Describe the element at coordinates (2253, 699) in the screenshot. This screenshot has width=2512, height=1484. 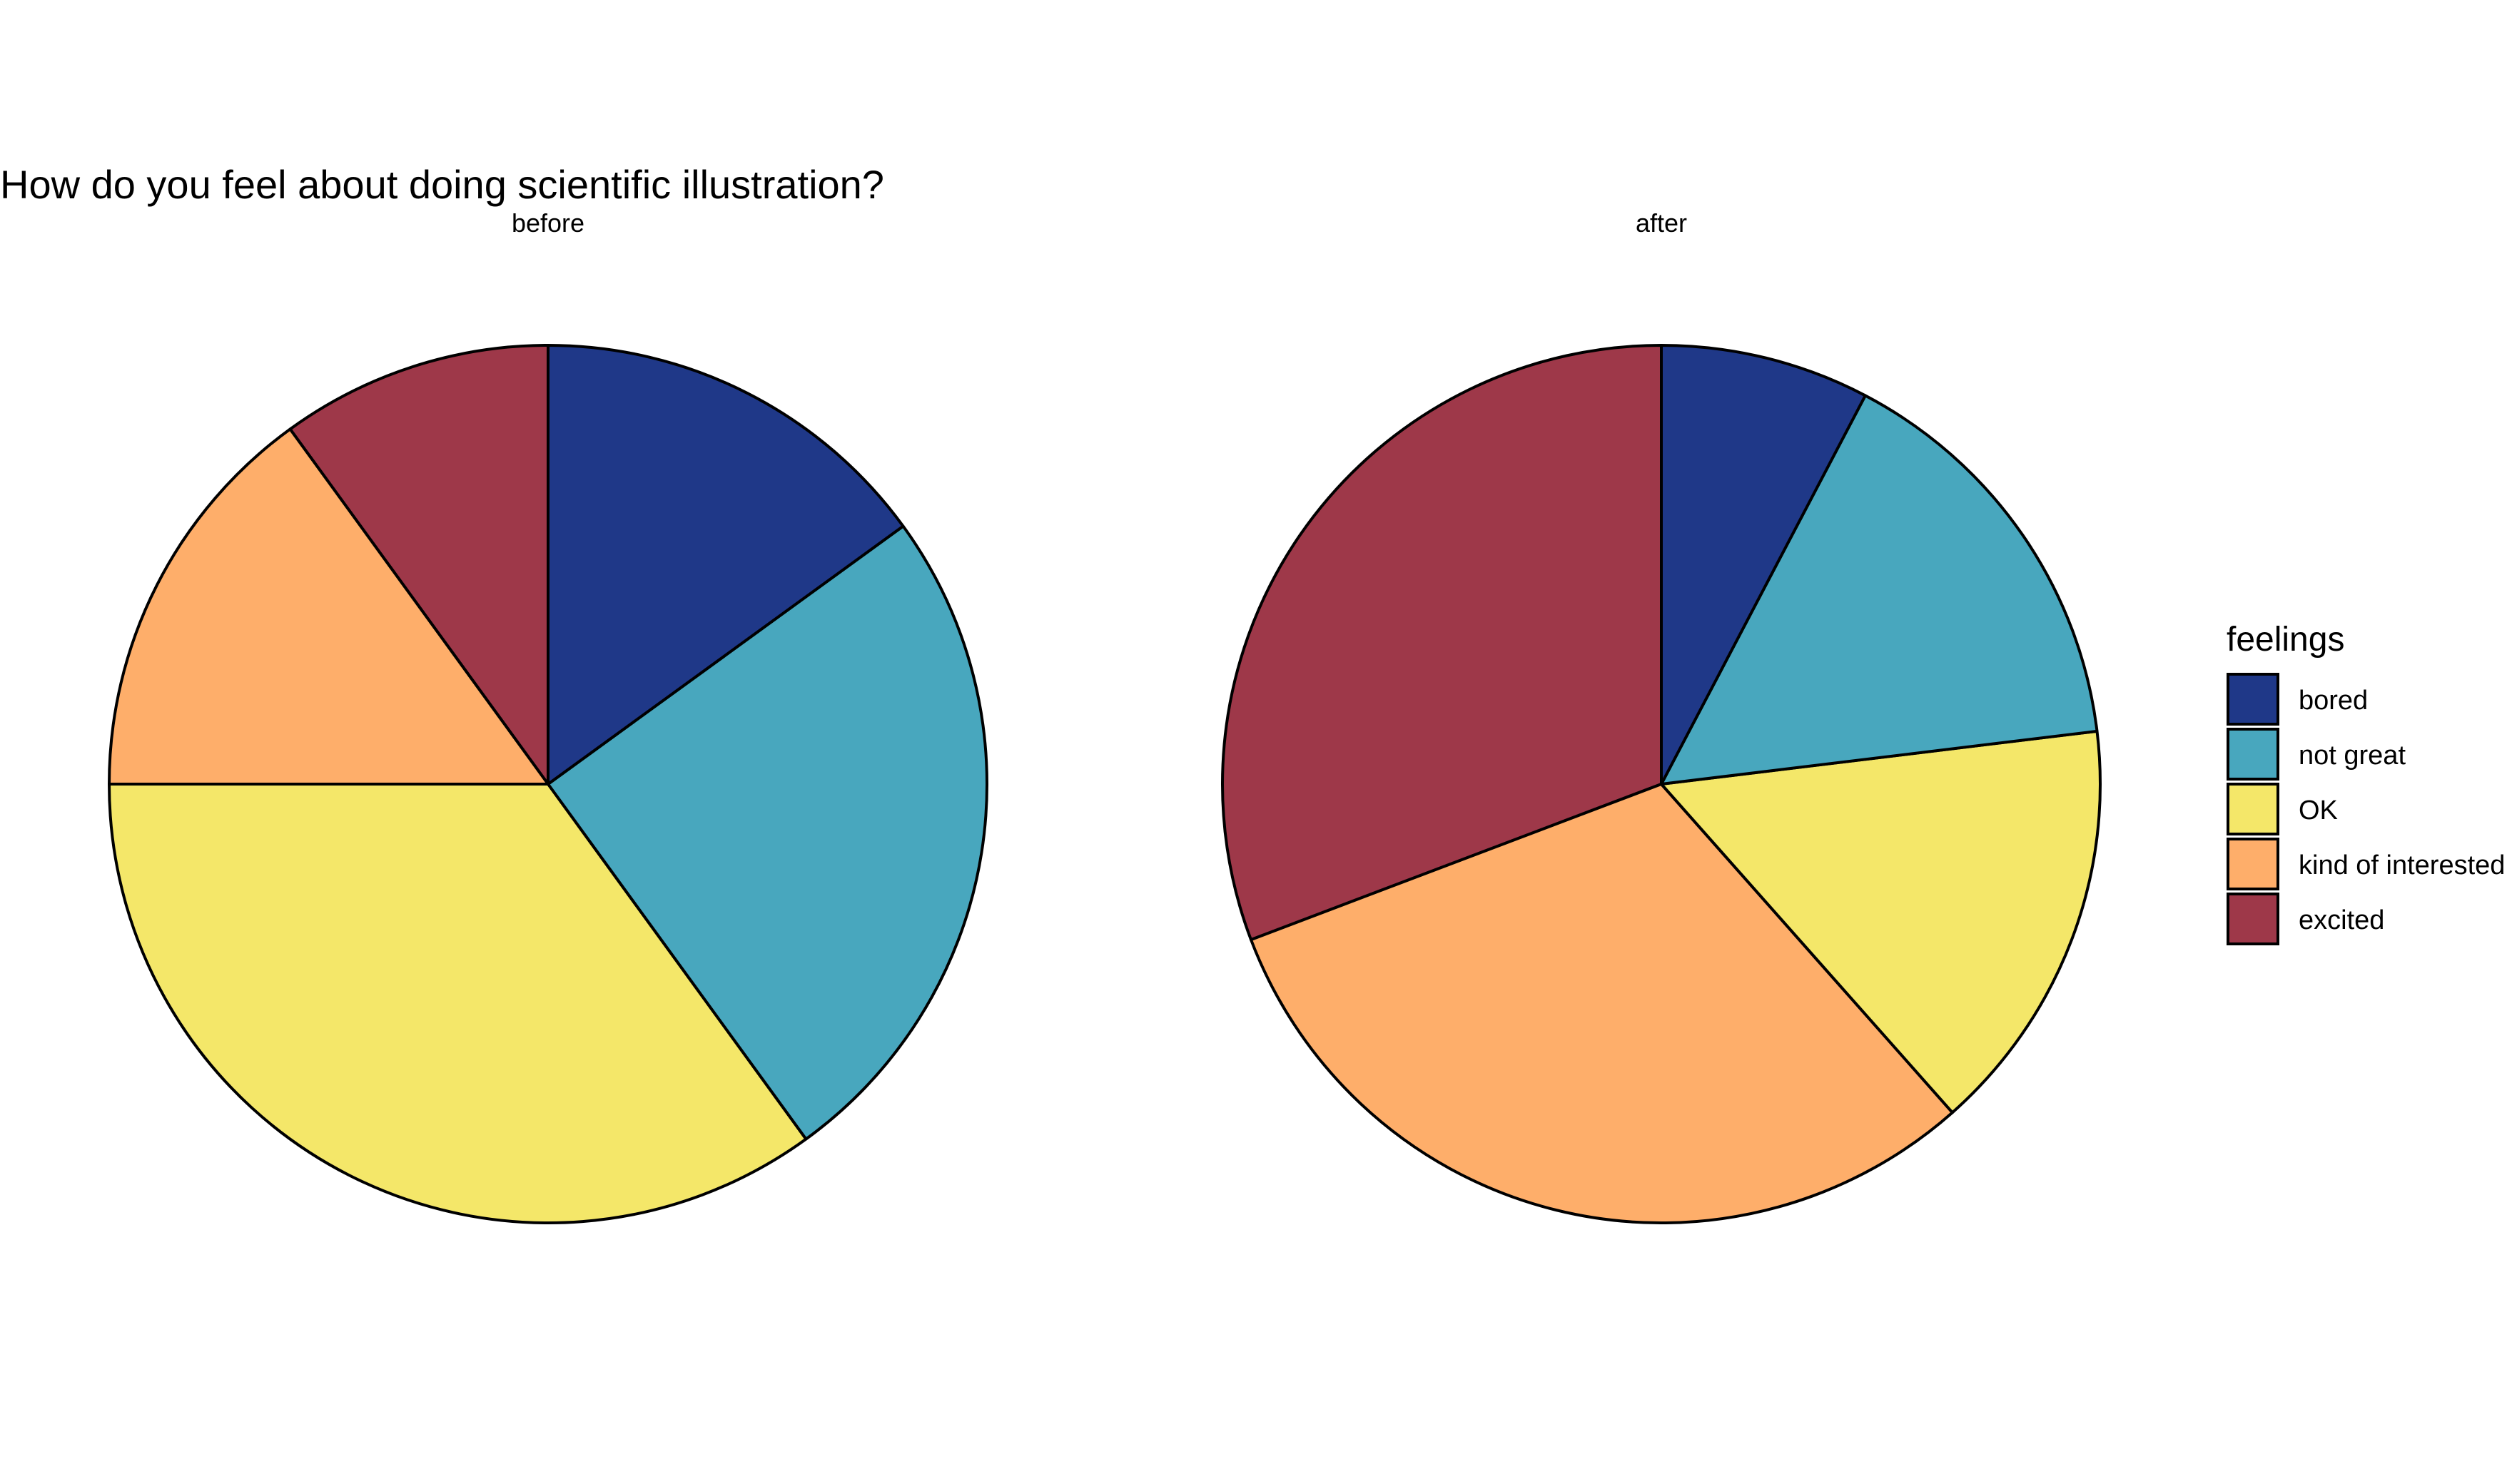
I see `legend-swatch-bored` at that location.